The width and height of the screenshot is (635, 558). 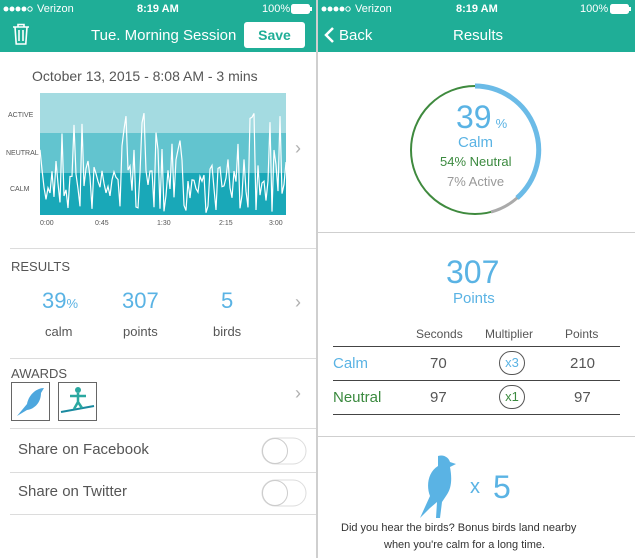 What do you see at coordinates (351, 363) in the screenshot?
I see `row-label: Calm` at bounding box center [351, 363].